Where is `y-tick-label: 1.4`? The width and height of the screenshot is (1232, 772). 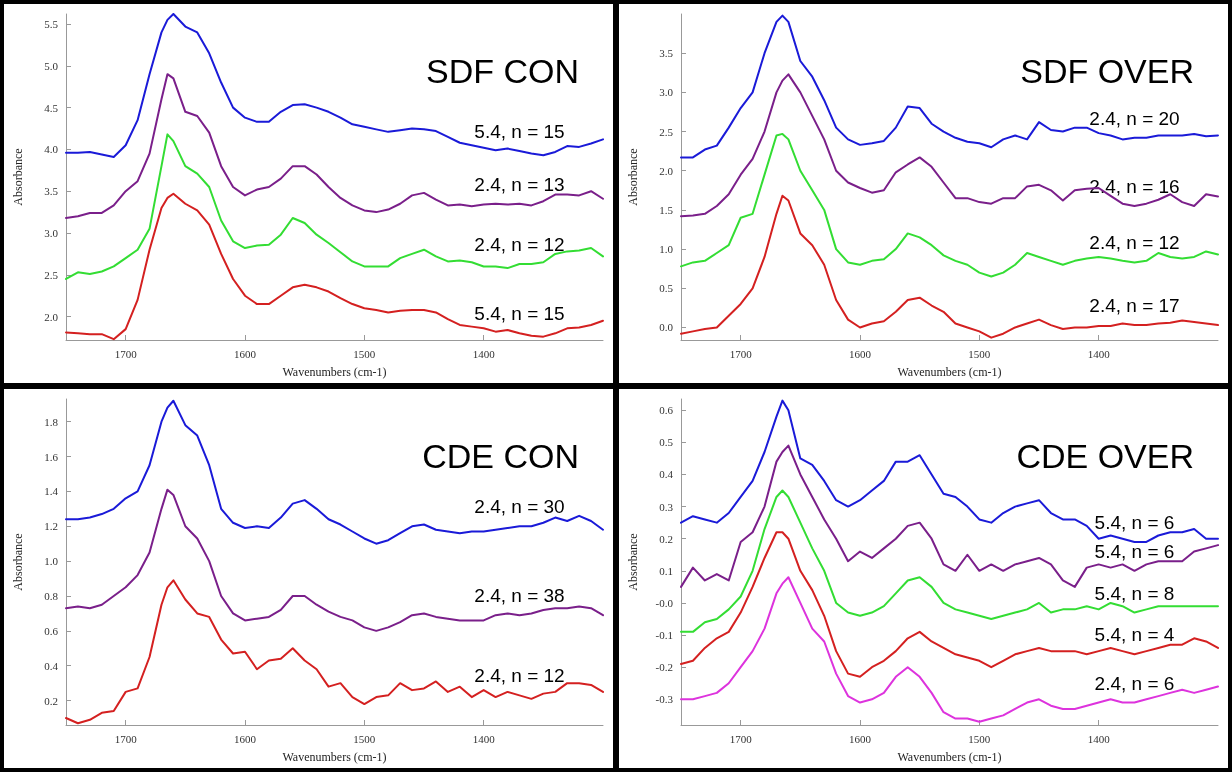
y-tick-label: 1.4 is located at coordinates (51, 491).